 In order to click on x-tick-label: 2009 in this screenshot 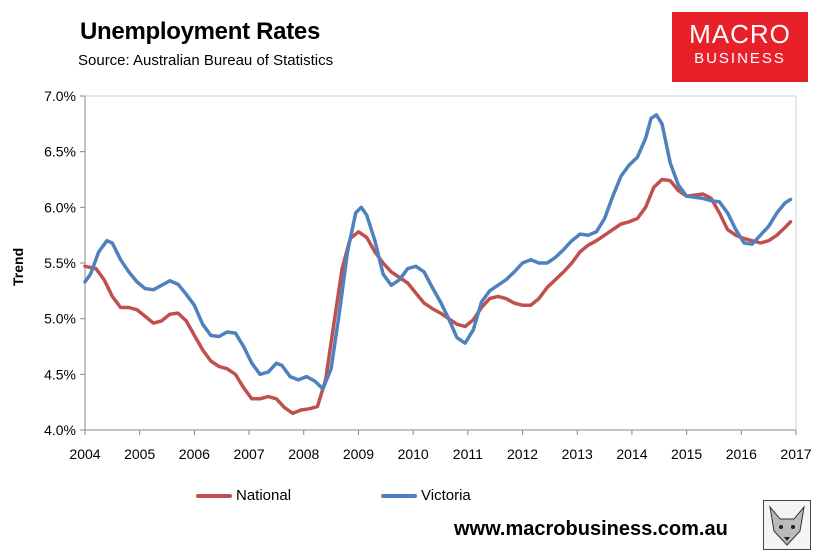, I will do `click(358, 454)`.